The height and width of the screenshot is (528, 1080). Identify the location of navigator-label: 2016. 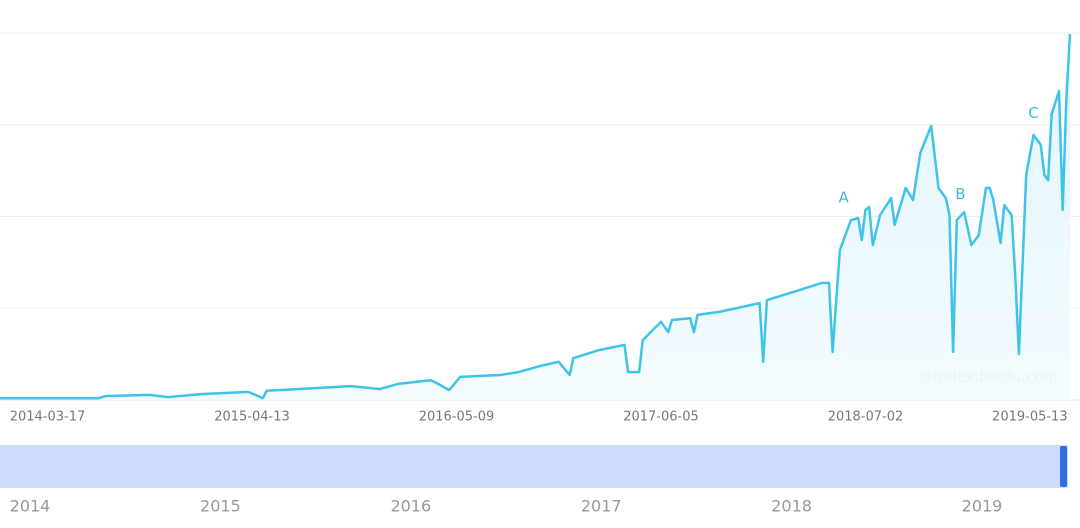
(410, 506).